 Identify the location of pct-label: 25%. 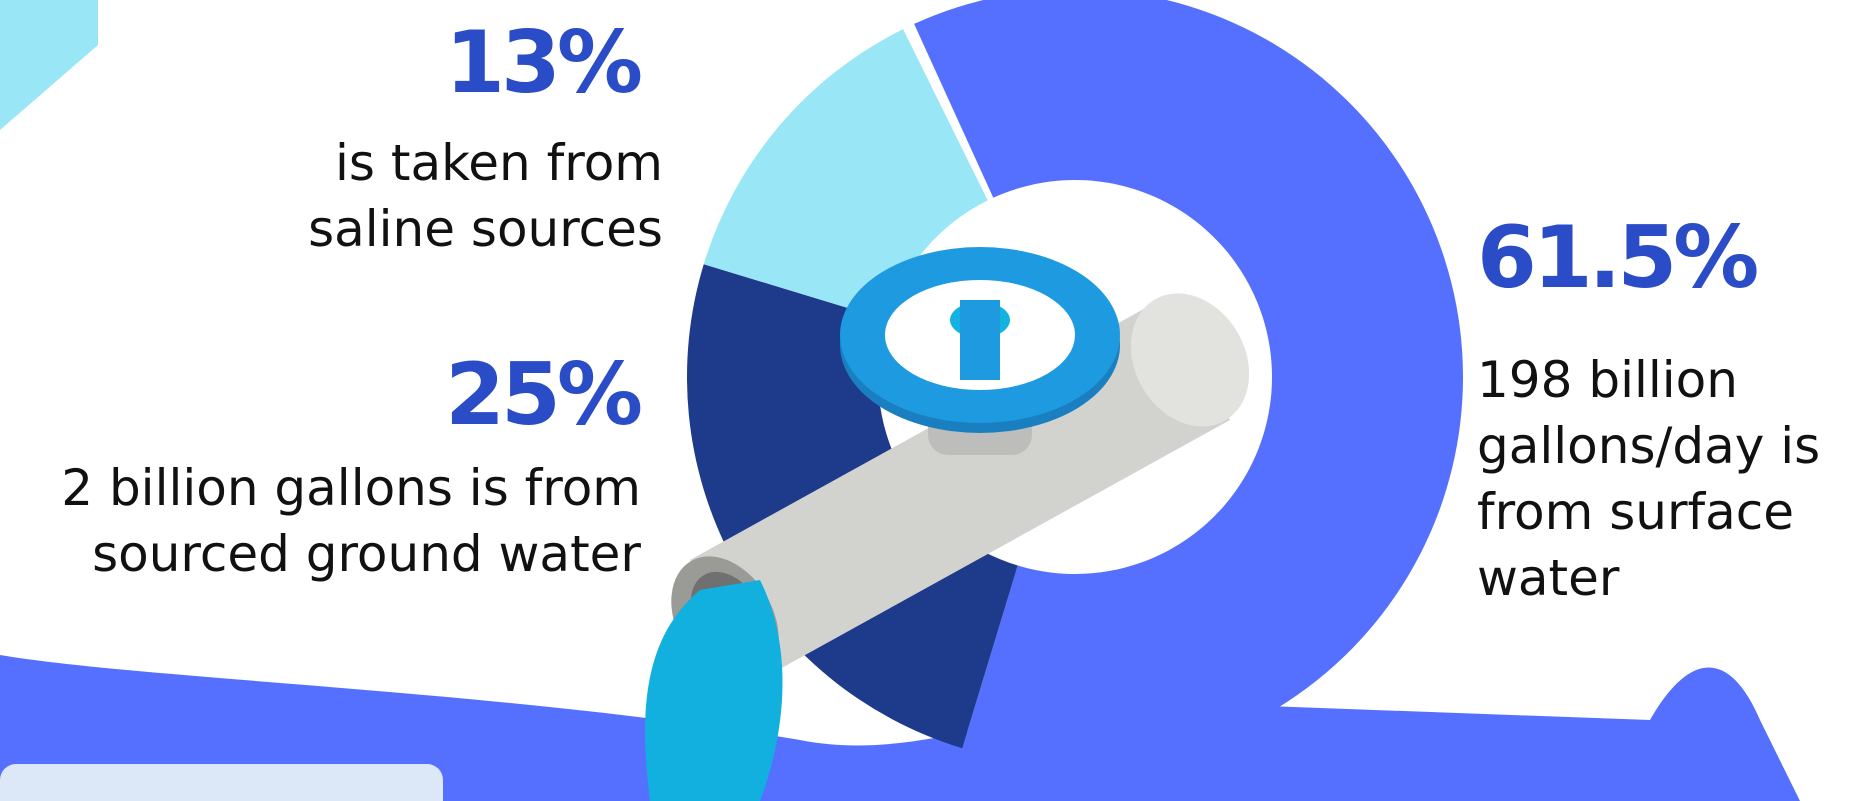
(544, 395).